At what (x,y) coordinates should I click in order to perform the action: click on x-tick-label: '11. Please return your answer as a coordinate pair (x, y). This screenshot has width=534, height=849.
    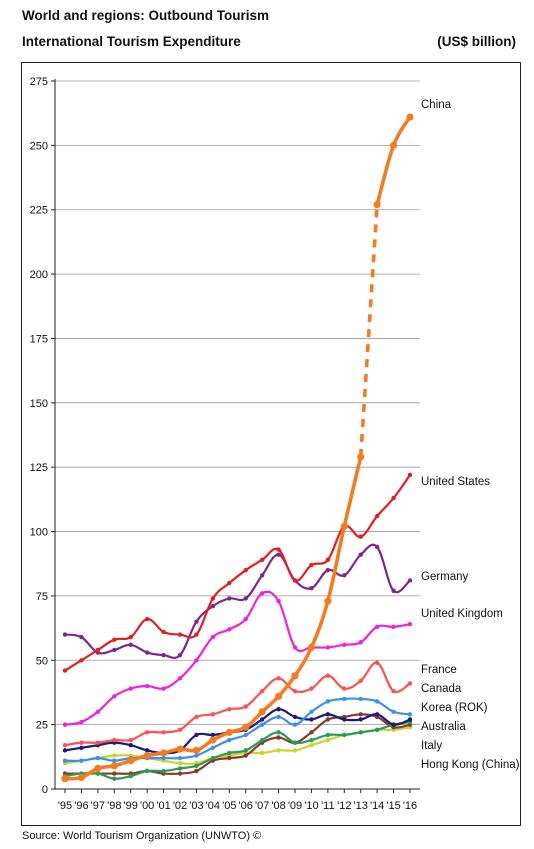
    Looking at the image, I should click on (328, 806).